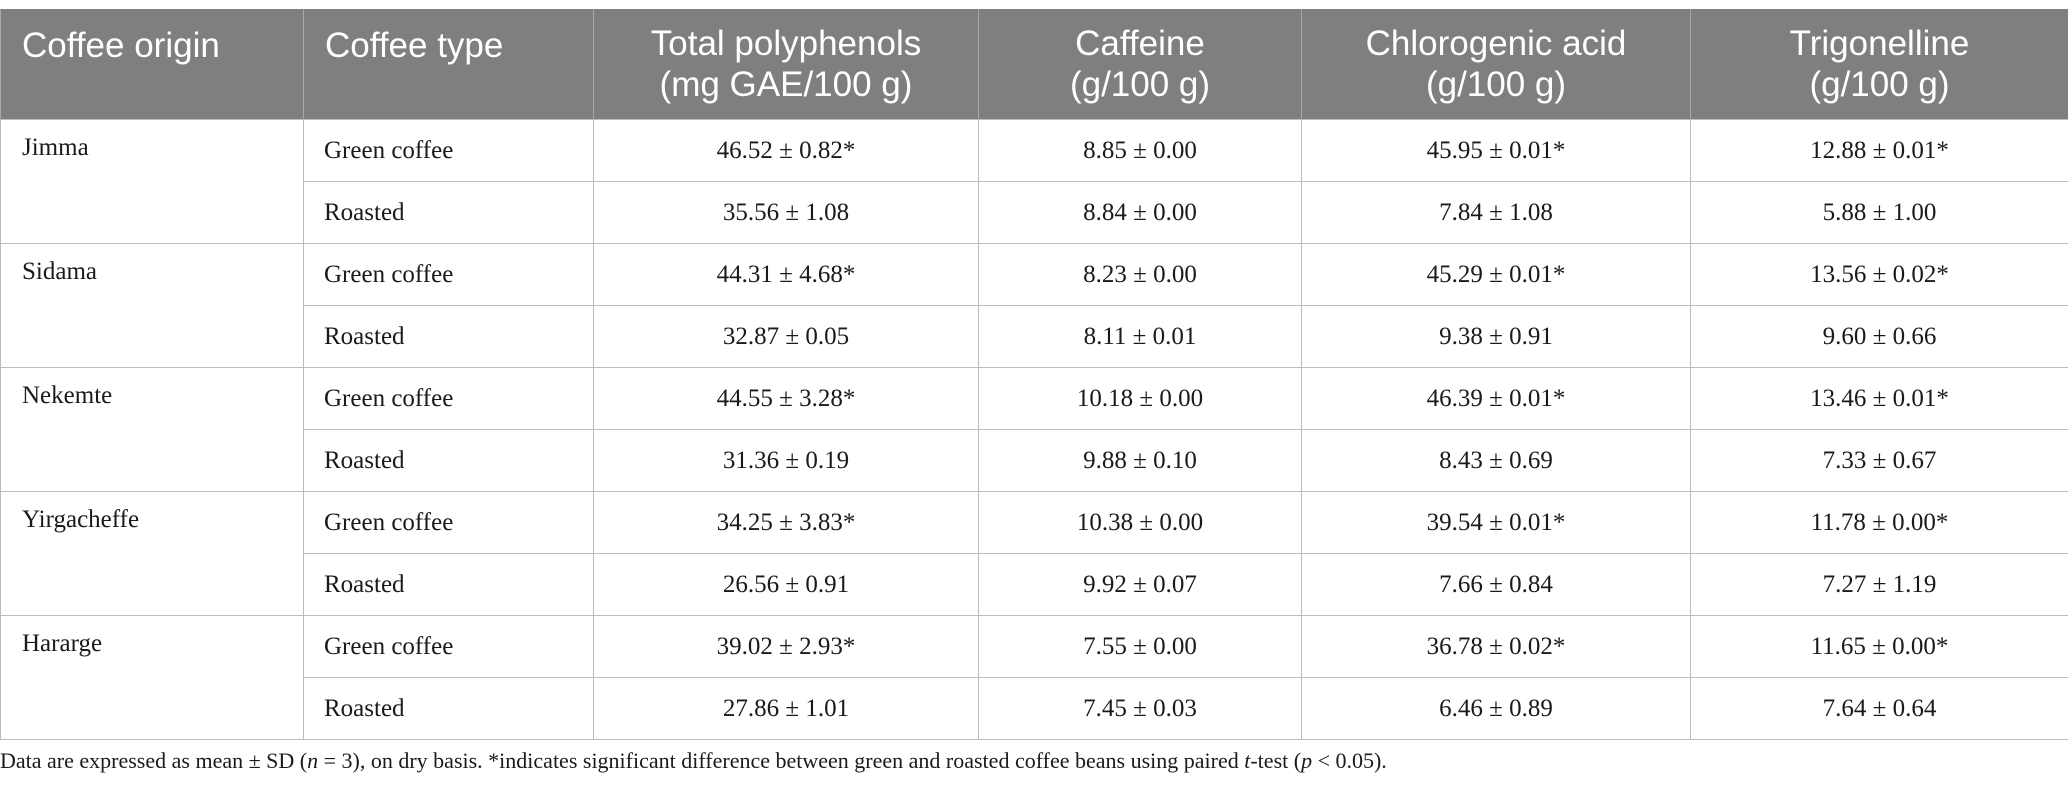 This screenshot has height=794, width=2068. Describe the element at coordinates (786, 708) in the screenshot. I see `polyphenols-cell: 27.86 ± 1.01` at that location.